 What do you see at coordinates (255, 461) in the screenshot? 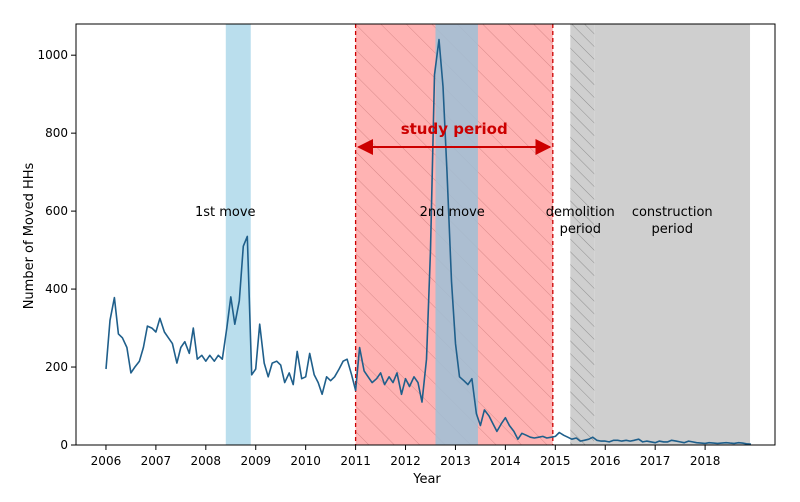
I see `x-tick-label: 2009` at bounding box center [255, 461].